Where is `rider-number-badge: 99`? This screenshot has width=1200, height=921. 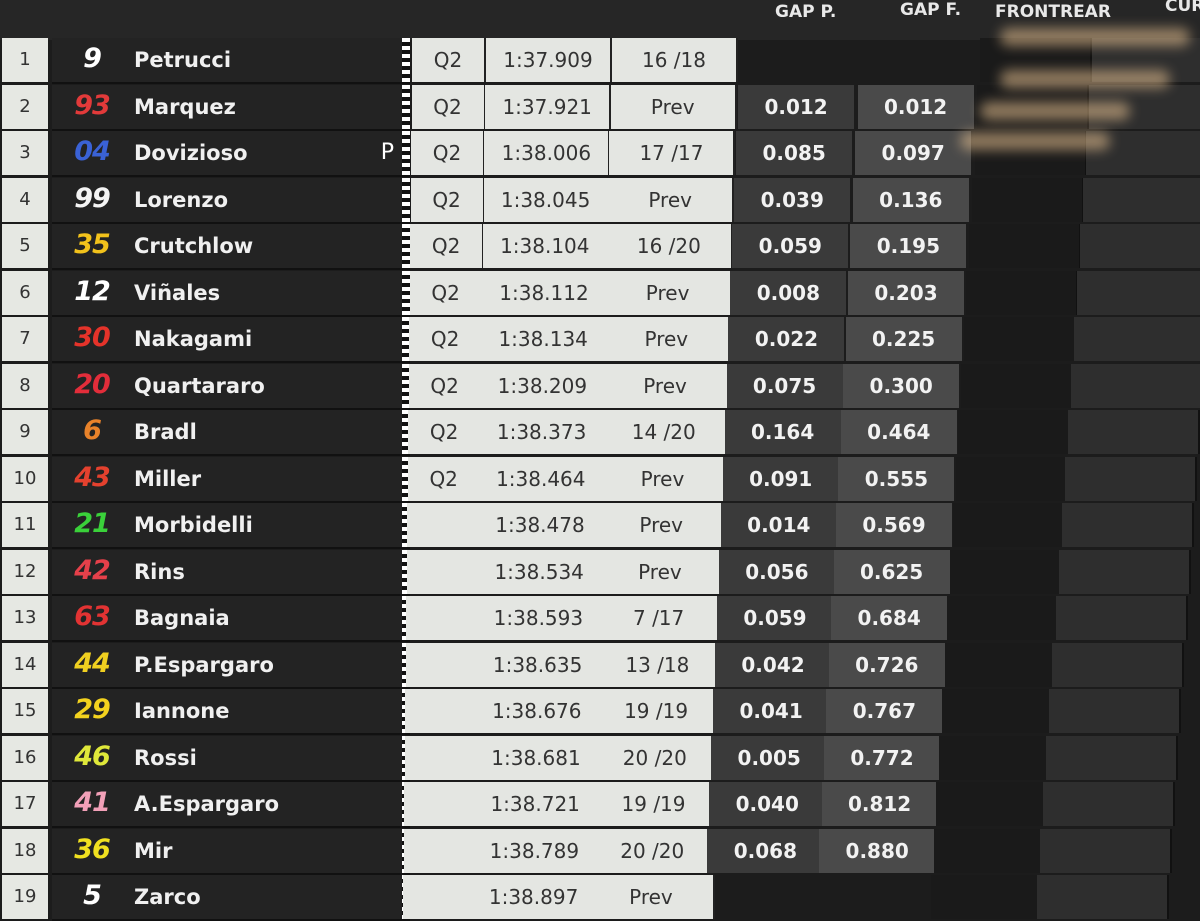 rider-number-badge: 99 is located at coordinates (92, 198).